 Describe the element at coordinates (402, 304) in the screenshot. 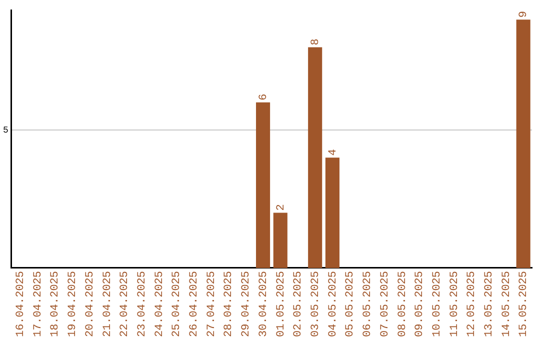

I see `x-tick-label: 08.05.2025` at that location.